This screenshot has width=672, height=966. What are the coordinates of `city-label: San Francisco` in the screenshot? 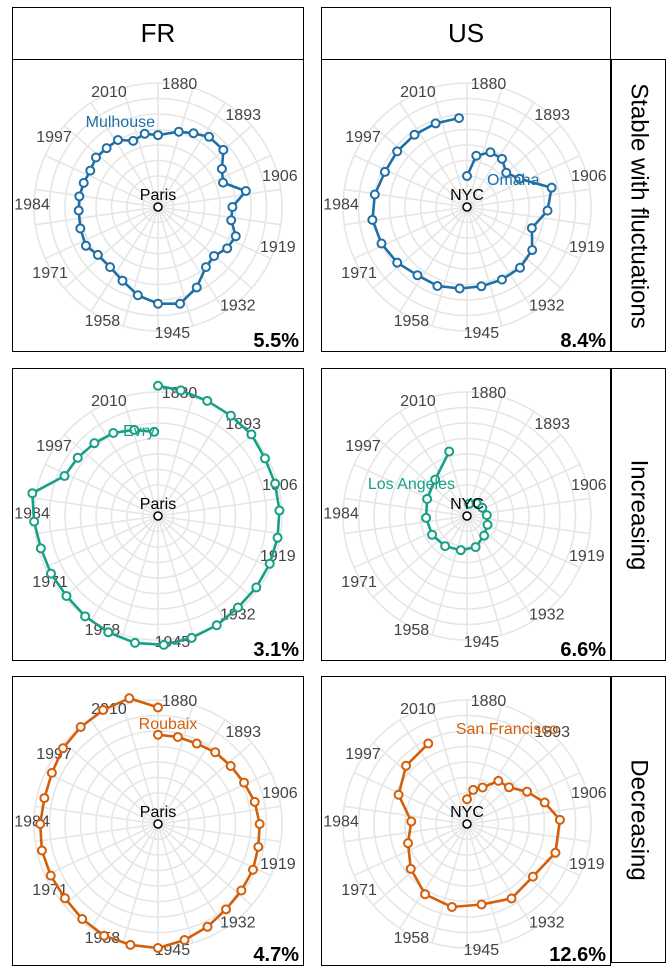 It's located at (507, 729).